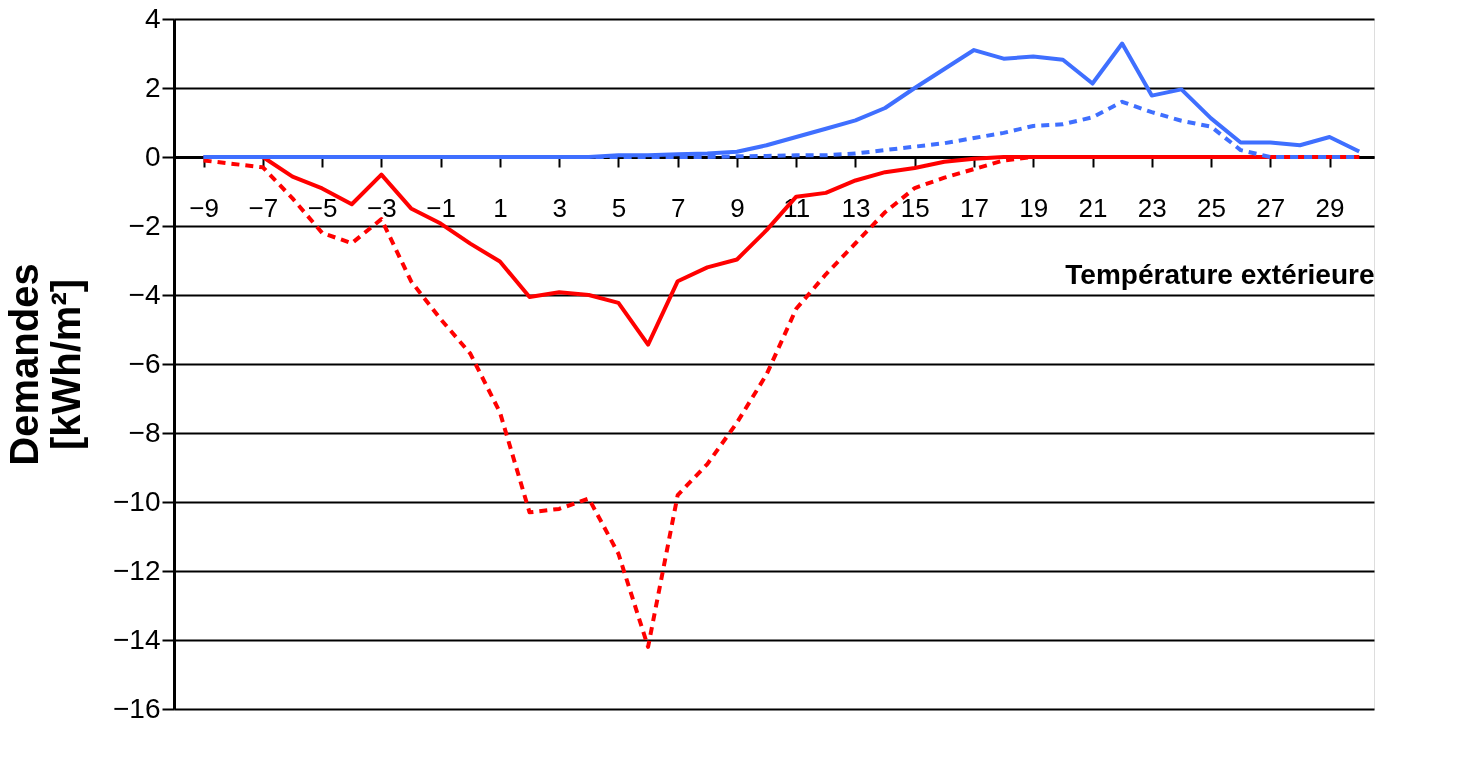 The height and width of the screenshot is (764, 1478). Describe the element at coordinates (1093, 207) in the screenshot. I see `x-tick-label: 21` at that location.